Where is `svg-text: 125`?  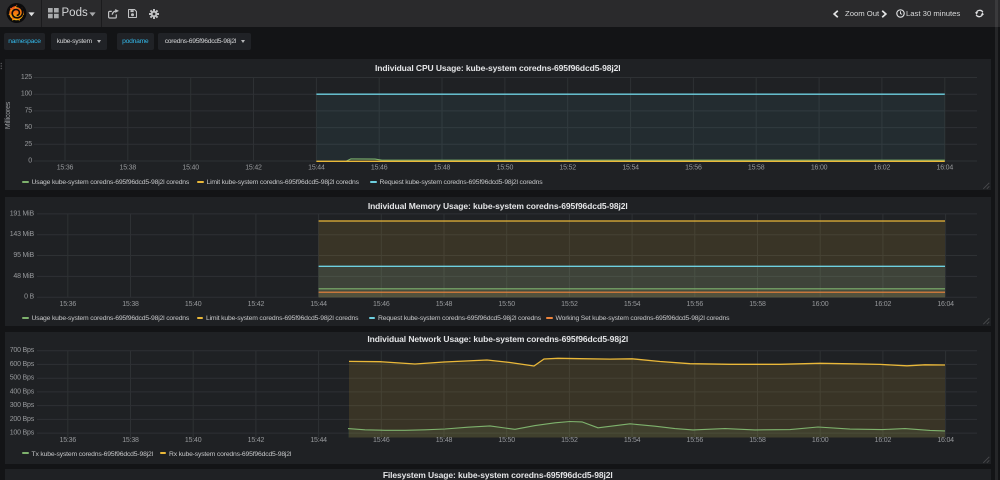 svg-text: 125 is located at coordinates (26, 77).